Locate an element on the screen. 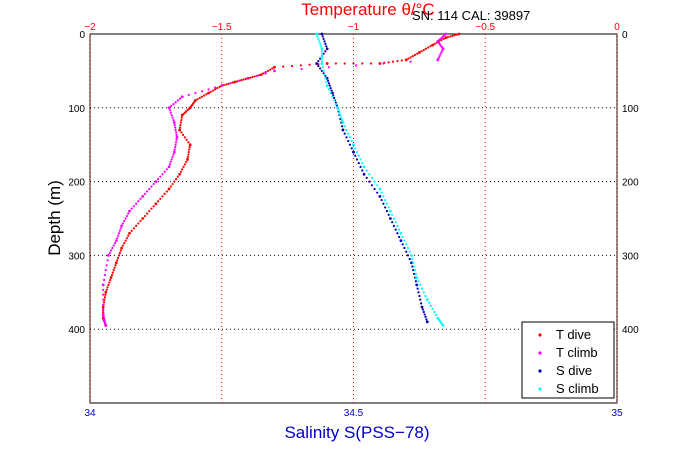  bottom-tick-label: 35 is located at coordinates (617, 413).